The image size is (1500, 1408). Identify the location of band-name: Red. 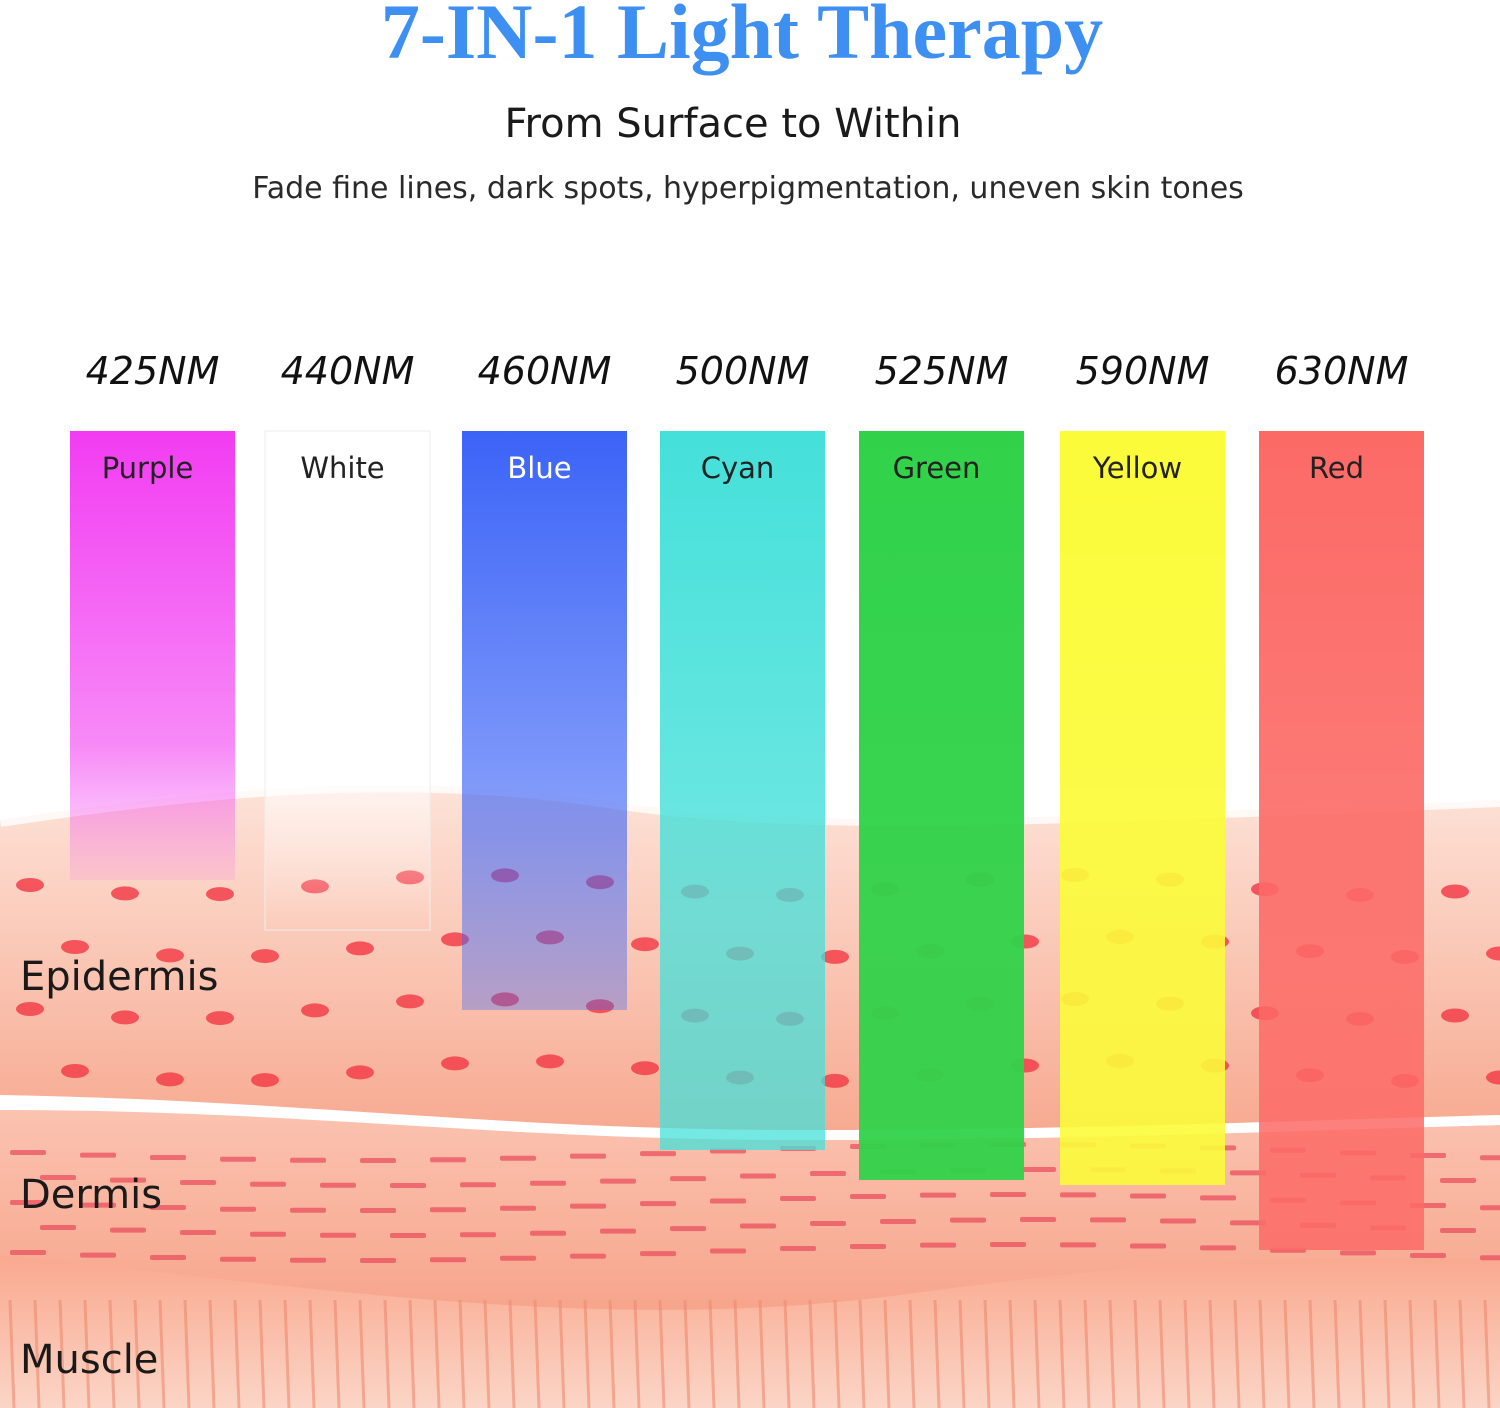
(1336, 468).